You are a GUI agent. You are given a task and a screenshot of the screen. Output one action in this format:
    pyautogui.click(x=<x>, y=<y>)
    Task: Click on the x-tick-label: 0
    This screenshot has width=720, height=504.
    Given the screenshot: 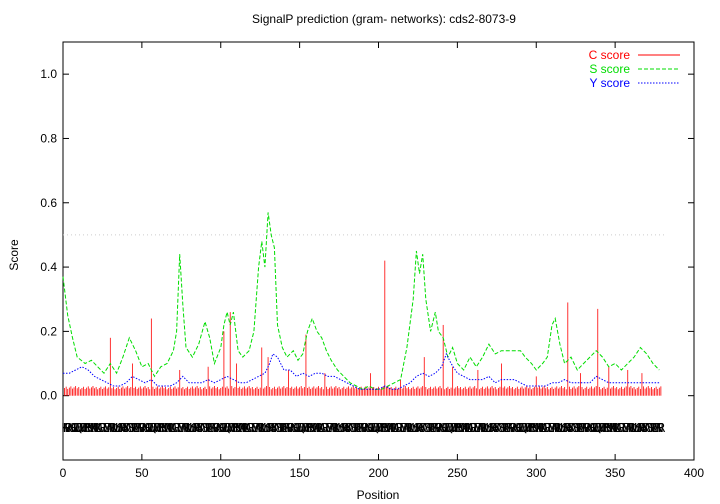 What is the action you would take?
    pyautogui.click(x=63, y=473)
    